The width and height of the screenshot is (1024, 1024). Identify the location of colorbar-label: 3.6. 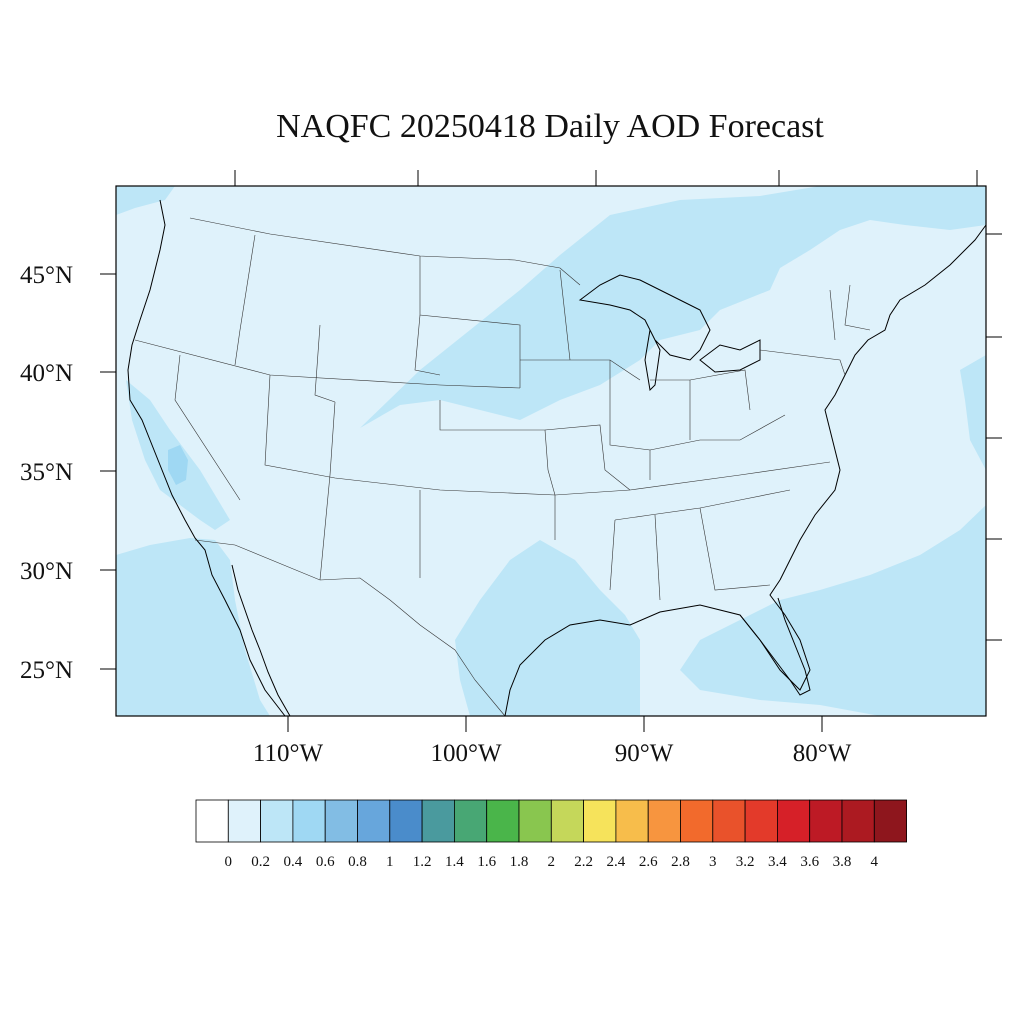
(809, 862).